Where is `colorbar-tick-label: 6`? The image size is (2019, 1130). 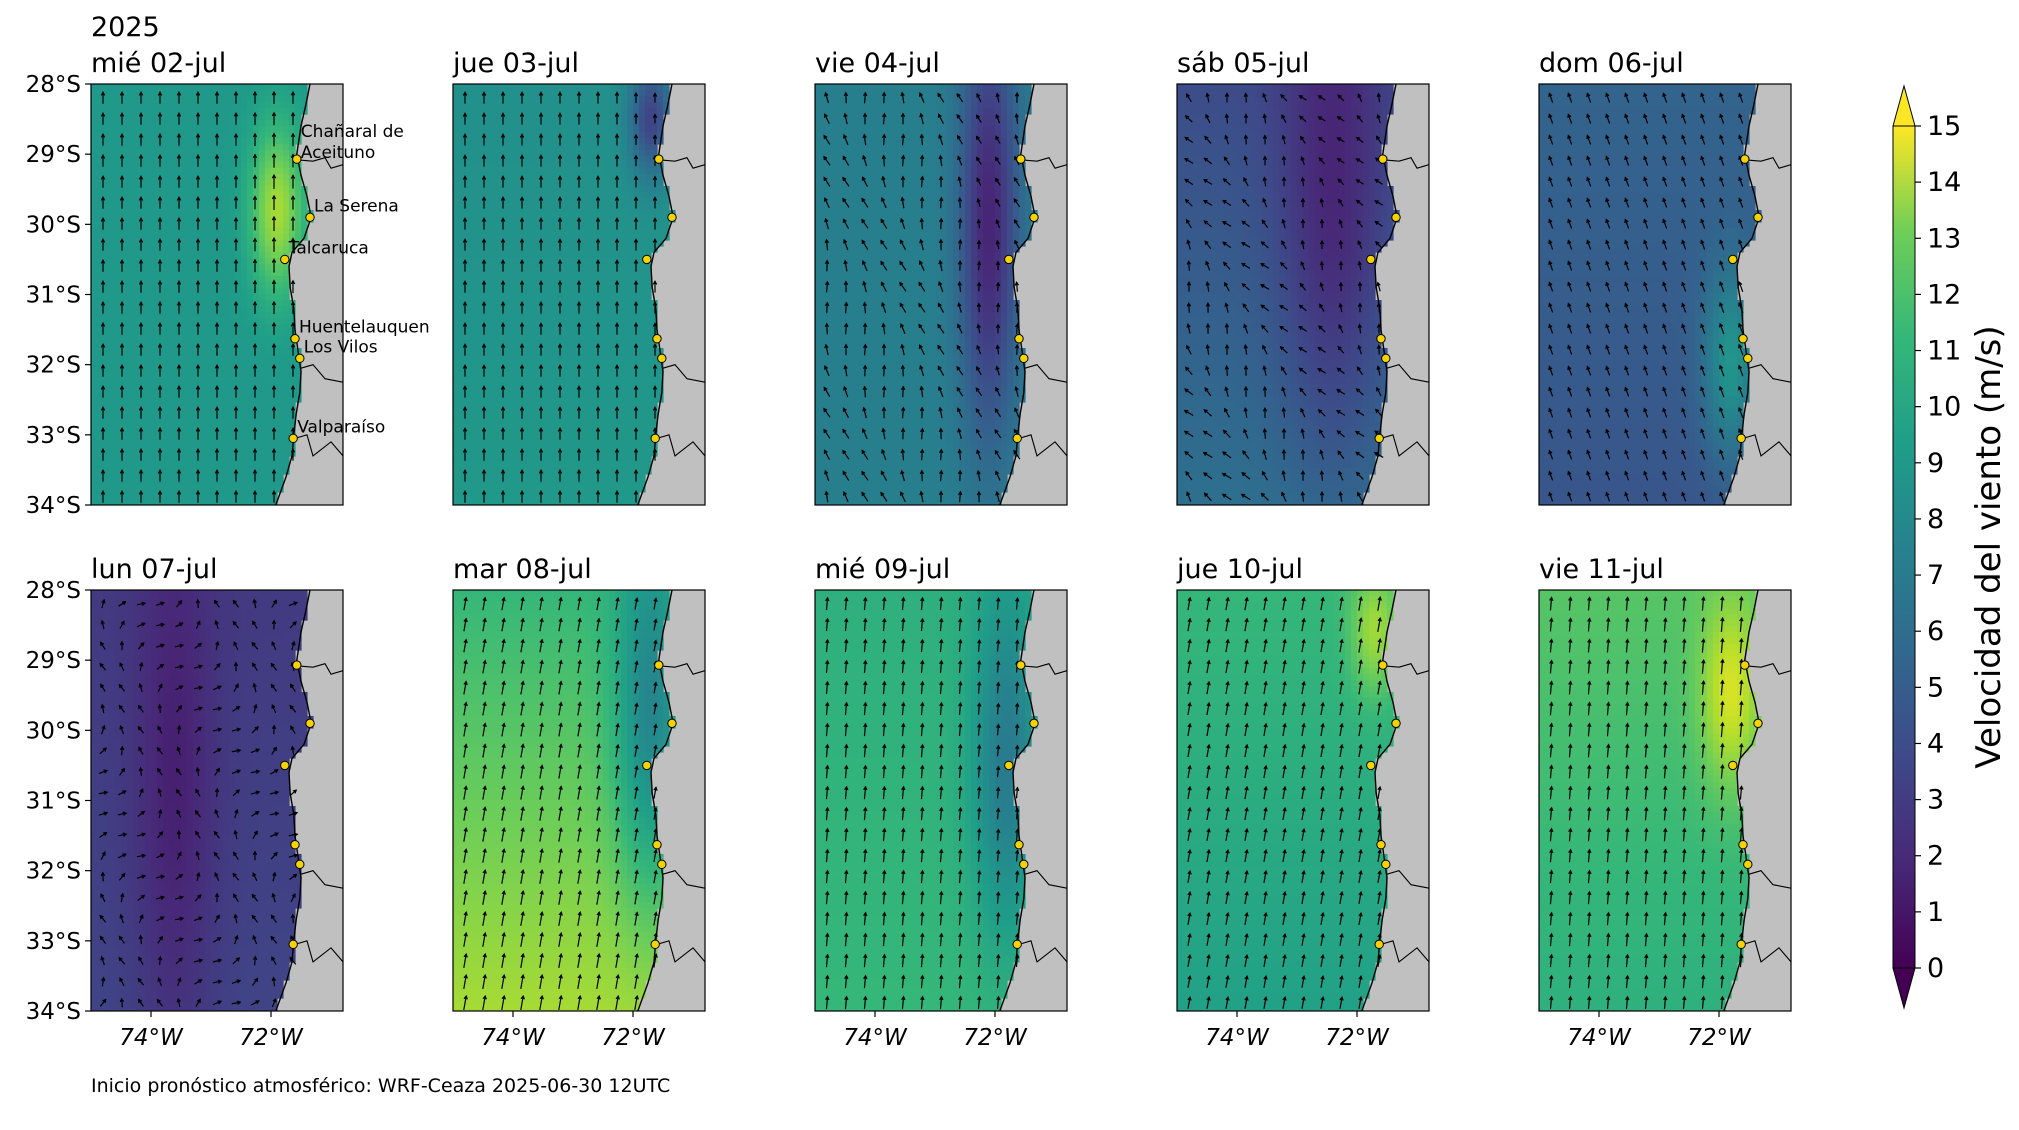 colorbar-tick-label: 6 is located at coordinates (1935, 631).